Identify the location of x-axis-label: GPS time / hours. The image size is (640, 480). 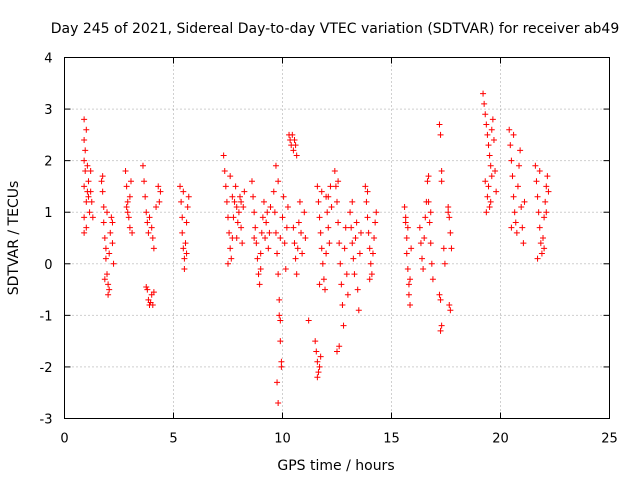
(335, 466).